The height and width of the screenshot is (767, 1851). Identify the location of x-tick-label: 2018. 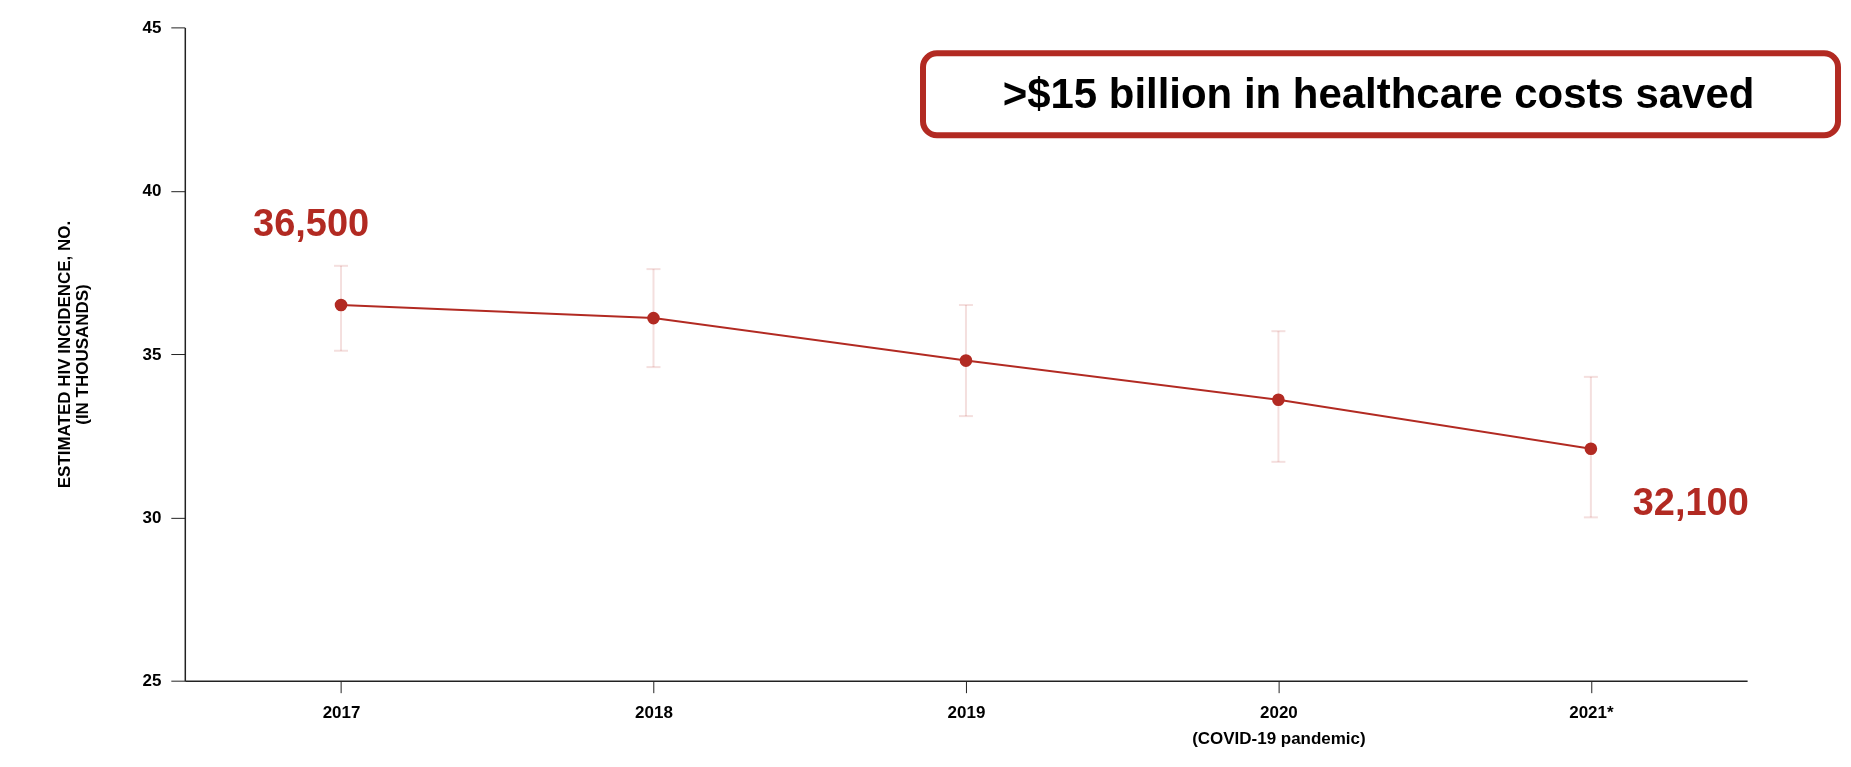
(654, 713).